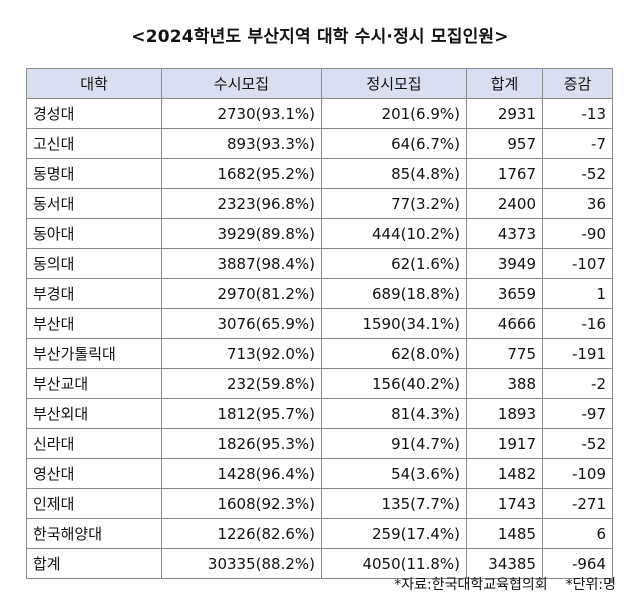 This screenshot has width=640, height=610. Describe the element at coordinates (241, 533) in the screenshot. I see `susi-cell: 1226(82.6%)` at that location.